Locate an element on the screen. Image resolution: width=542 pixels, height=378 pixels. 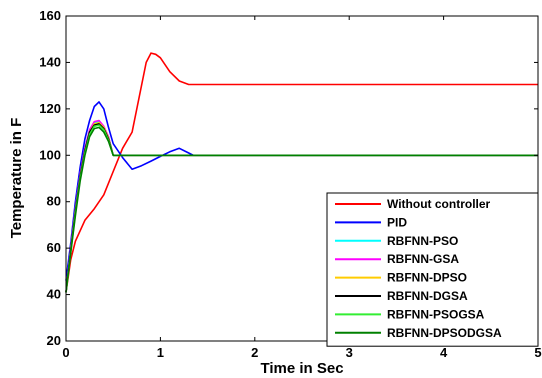
y-tick-label: 40 is located at coordinates (54, 294).